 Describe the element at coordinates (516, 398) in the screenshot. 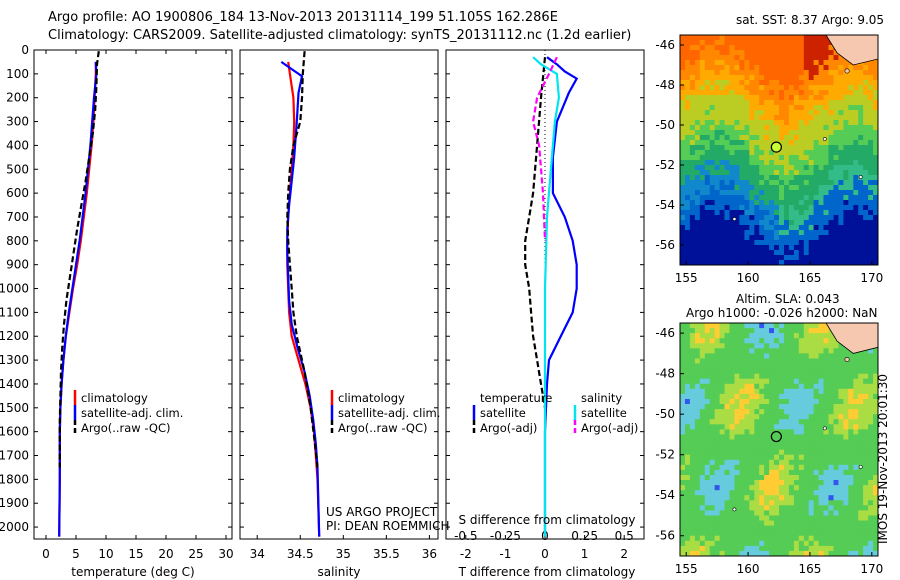

I see `legend-head-temperature: temperature` at that location.